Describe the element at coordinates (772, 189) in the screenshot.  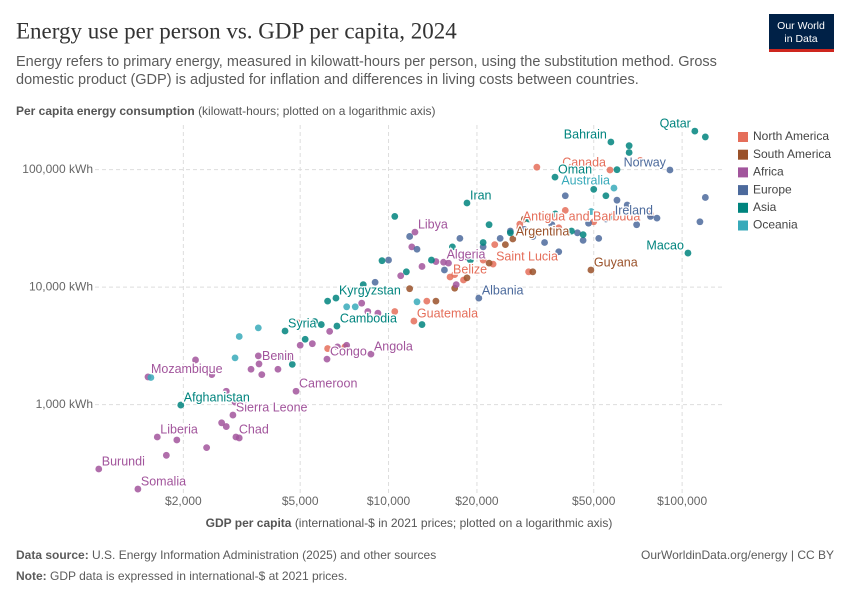
I see `legend-label: Europe` at that location.